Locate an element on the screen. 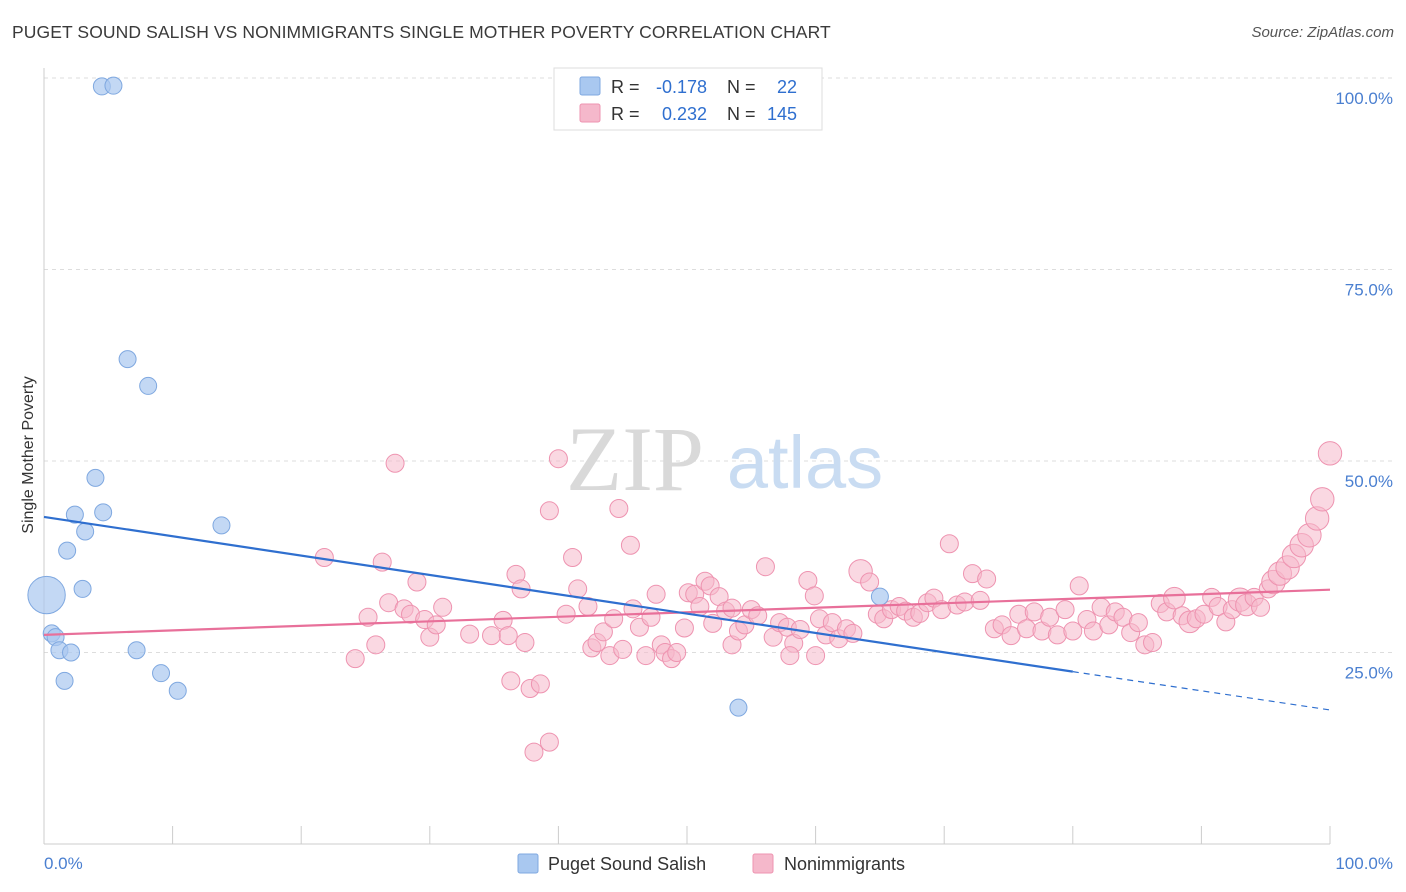 The width and height of the screenshot is (1406, 892). y-tick-label-1: 50.0% is located at coordinates (1369, 481).